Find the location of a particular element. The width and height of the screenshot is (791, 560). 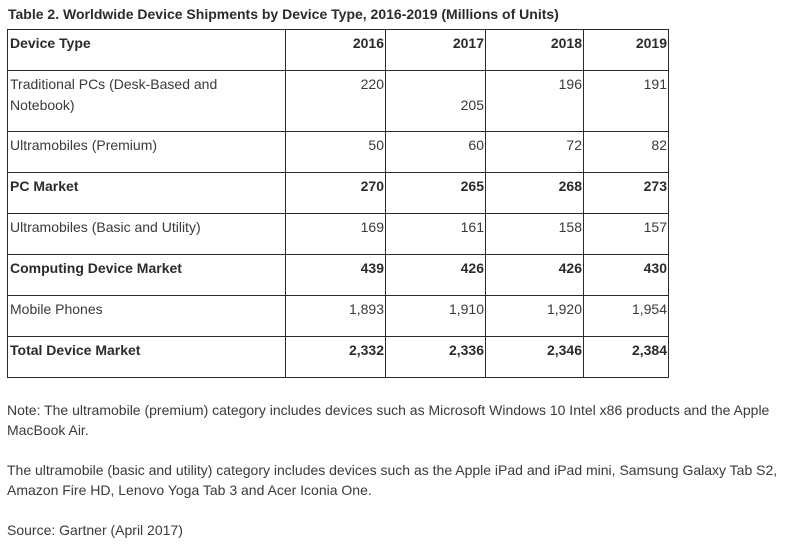

table-row-computing-device-market: Computing Device Market 439 426 426 430 is located at coordinates (338, 275).